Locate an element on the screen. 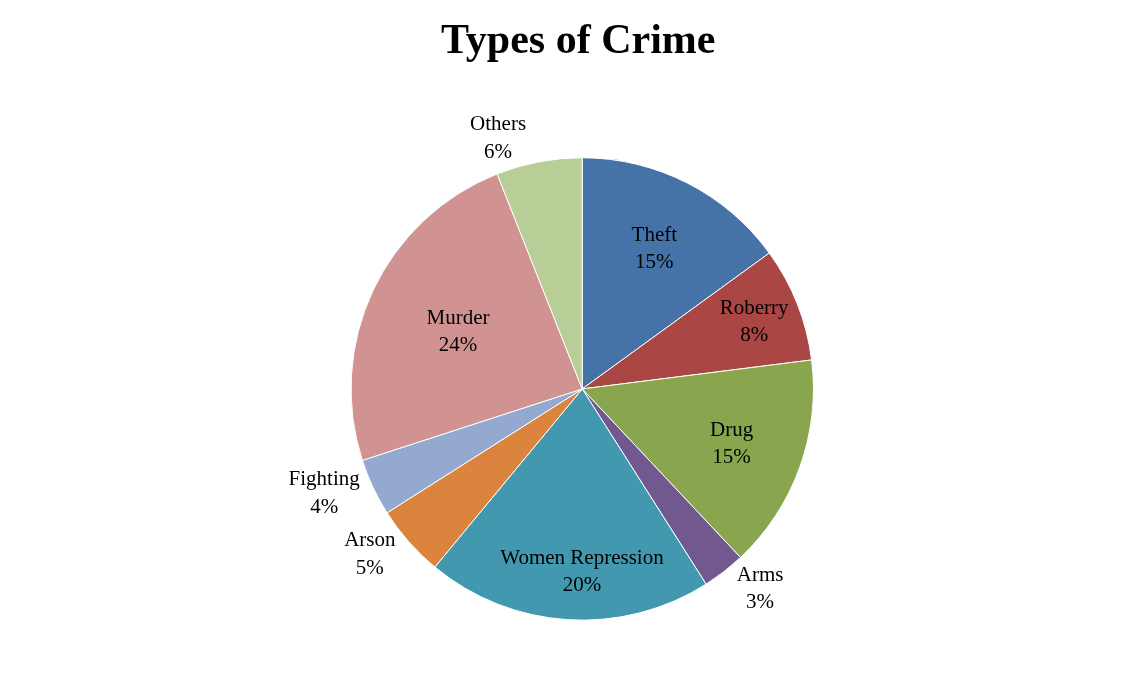 The width and height of the screenshot is (1145, 677). data-label: 4% is located at coordinates (324, 505).